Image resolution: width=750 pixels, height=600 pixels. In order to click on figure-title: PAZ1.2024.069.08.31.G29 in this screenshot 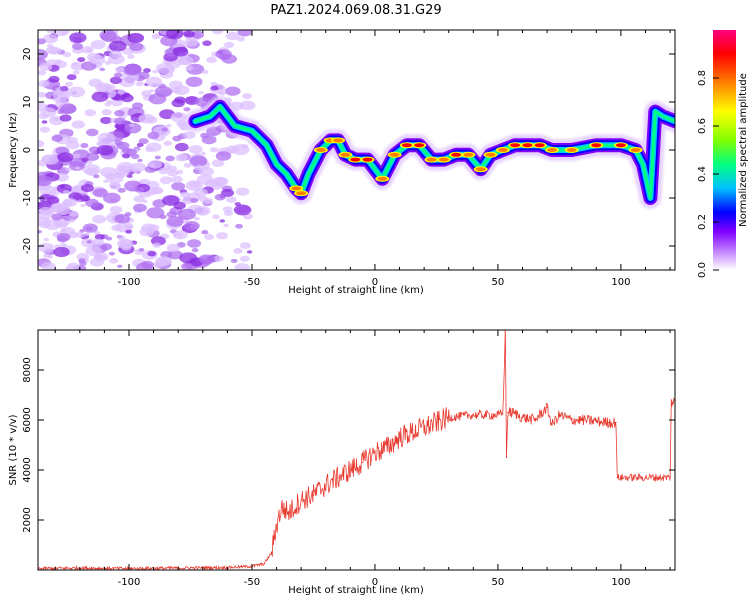, I will do `click(355, 10)`.